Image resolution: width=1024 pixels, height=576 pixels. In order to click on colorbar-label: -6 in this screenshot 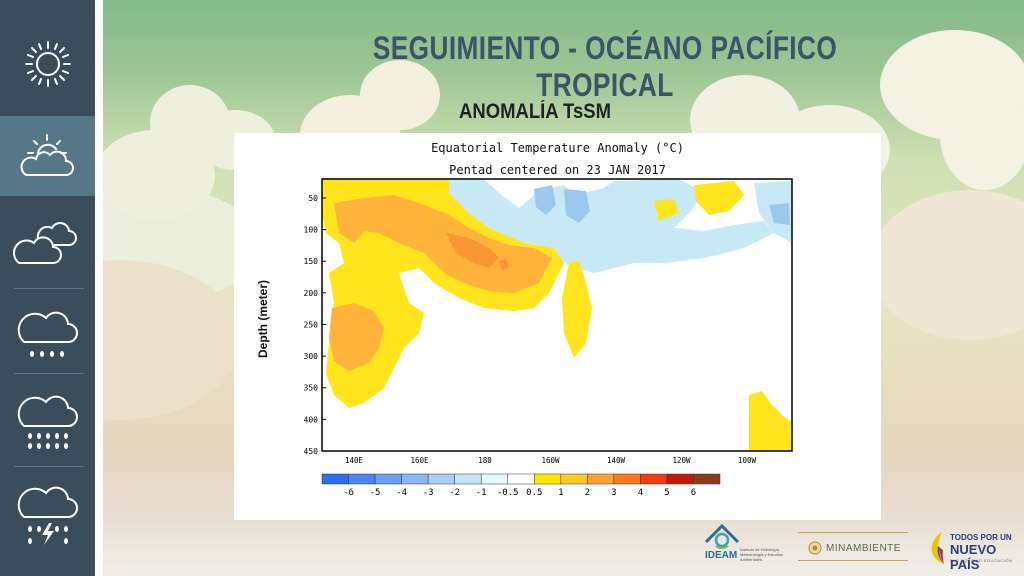, I will do `click(348, 493)`.